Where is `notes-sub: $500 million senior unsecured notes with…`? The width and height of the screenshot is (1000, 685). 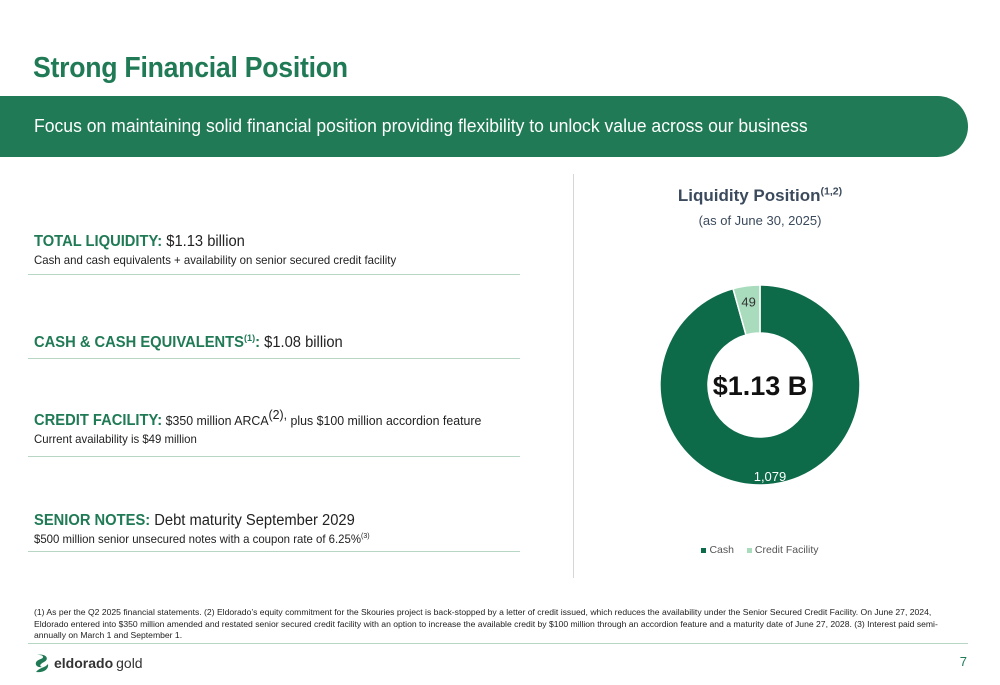 notes-sub: $500 million senior unsecured notes with… is located at coordinates (202, 538).